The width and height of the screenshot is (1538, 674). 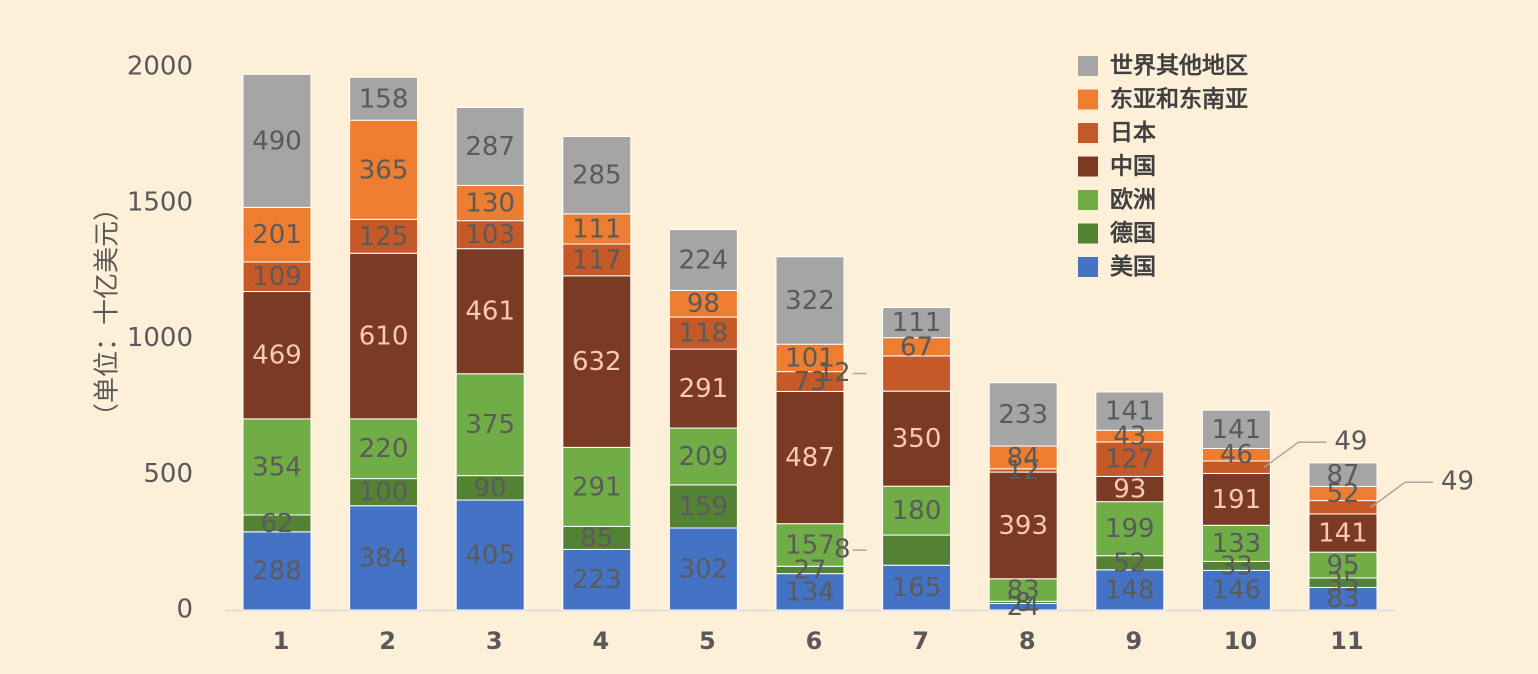 I want to click on data-label: 157, so click(x=810, y=545).